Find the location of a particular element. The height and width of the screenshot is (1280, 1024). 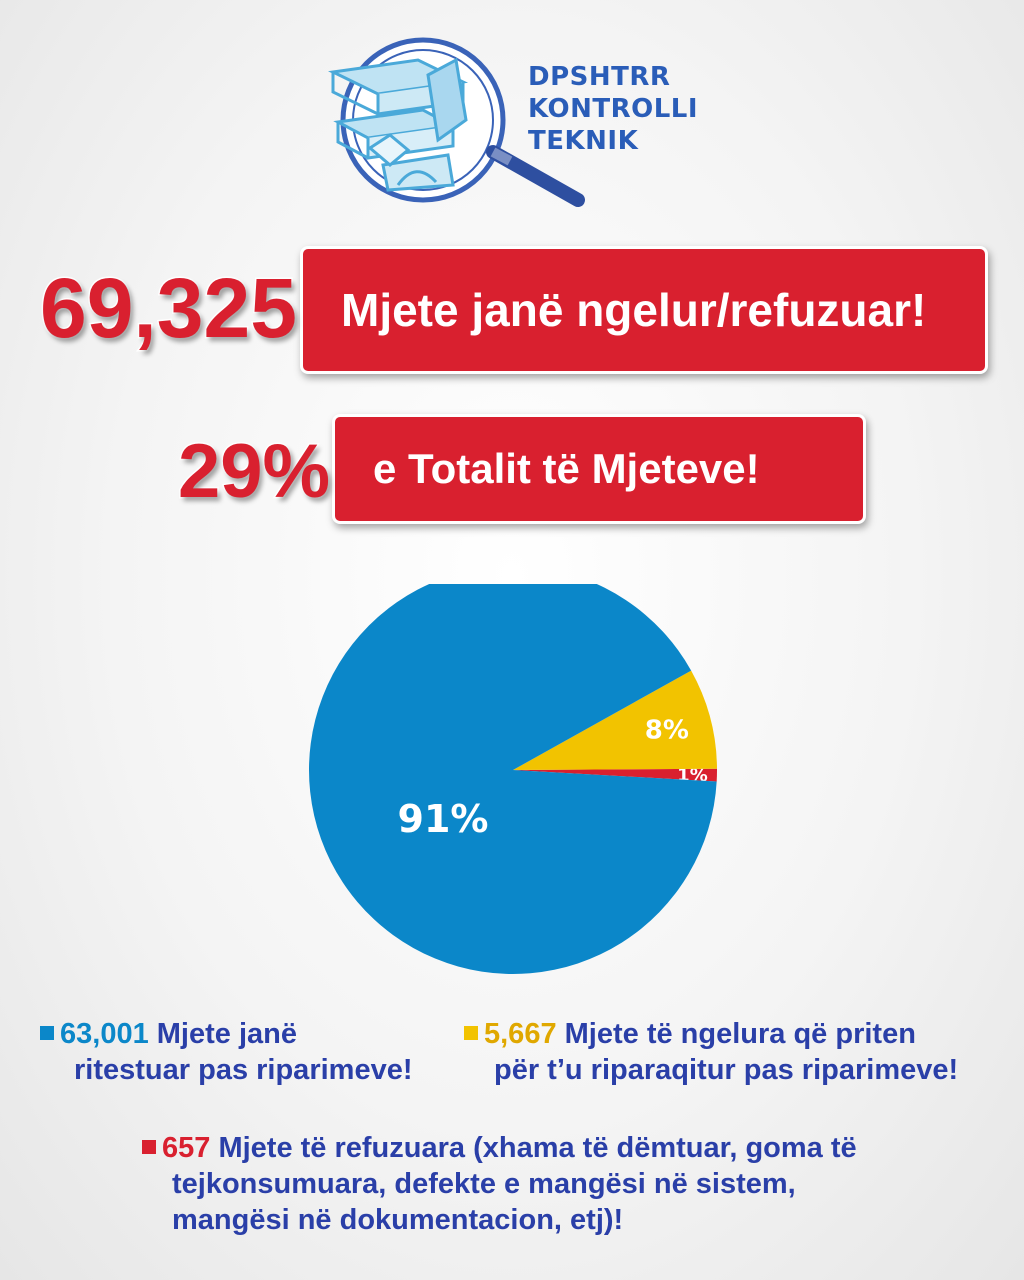

road-blocks-icon is located at coordinates (398, 124).